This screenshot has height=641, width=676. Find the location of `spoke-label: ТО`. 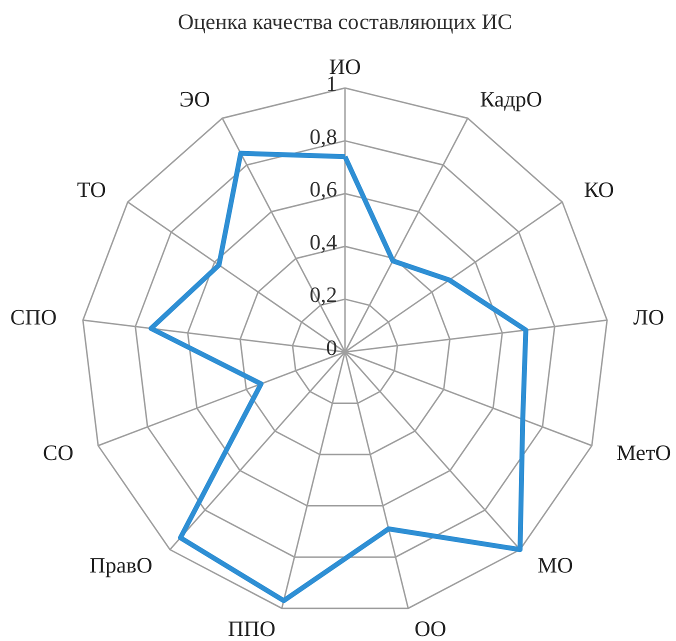

spoke-label: ТО is located at coordinates (91, 189).